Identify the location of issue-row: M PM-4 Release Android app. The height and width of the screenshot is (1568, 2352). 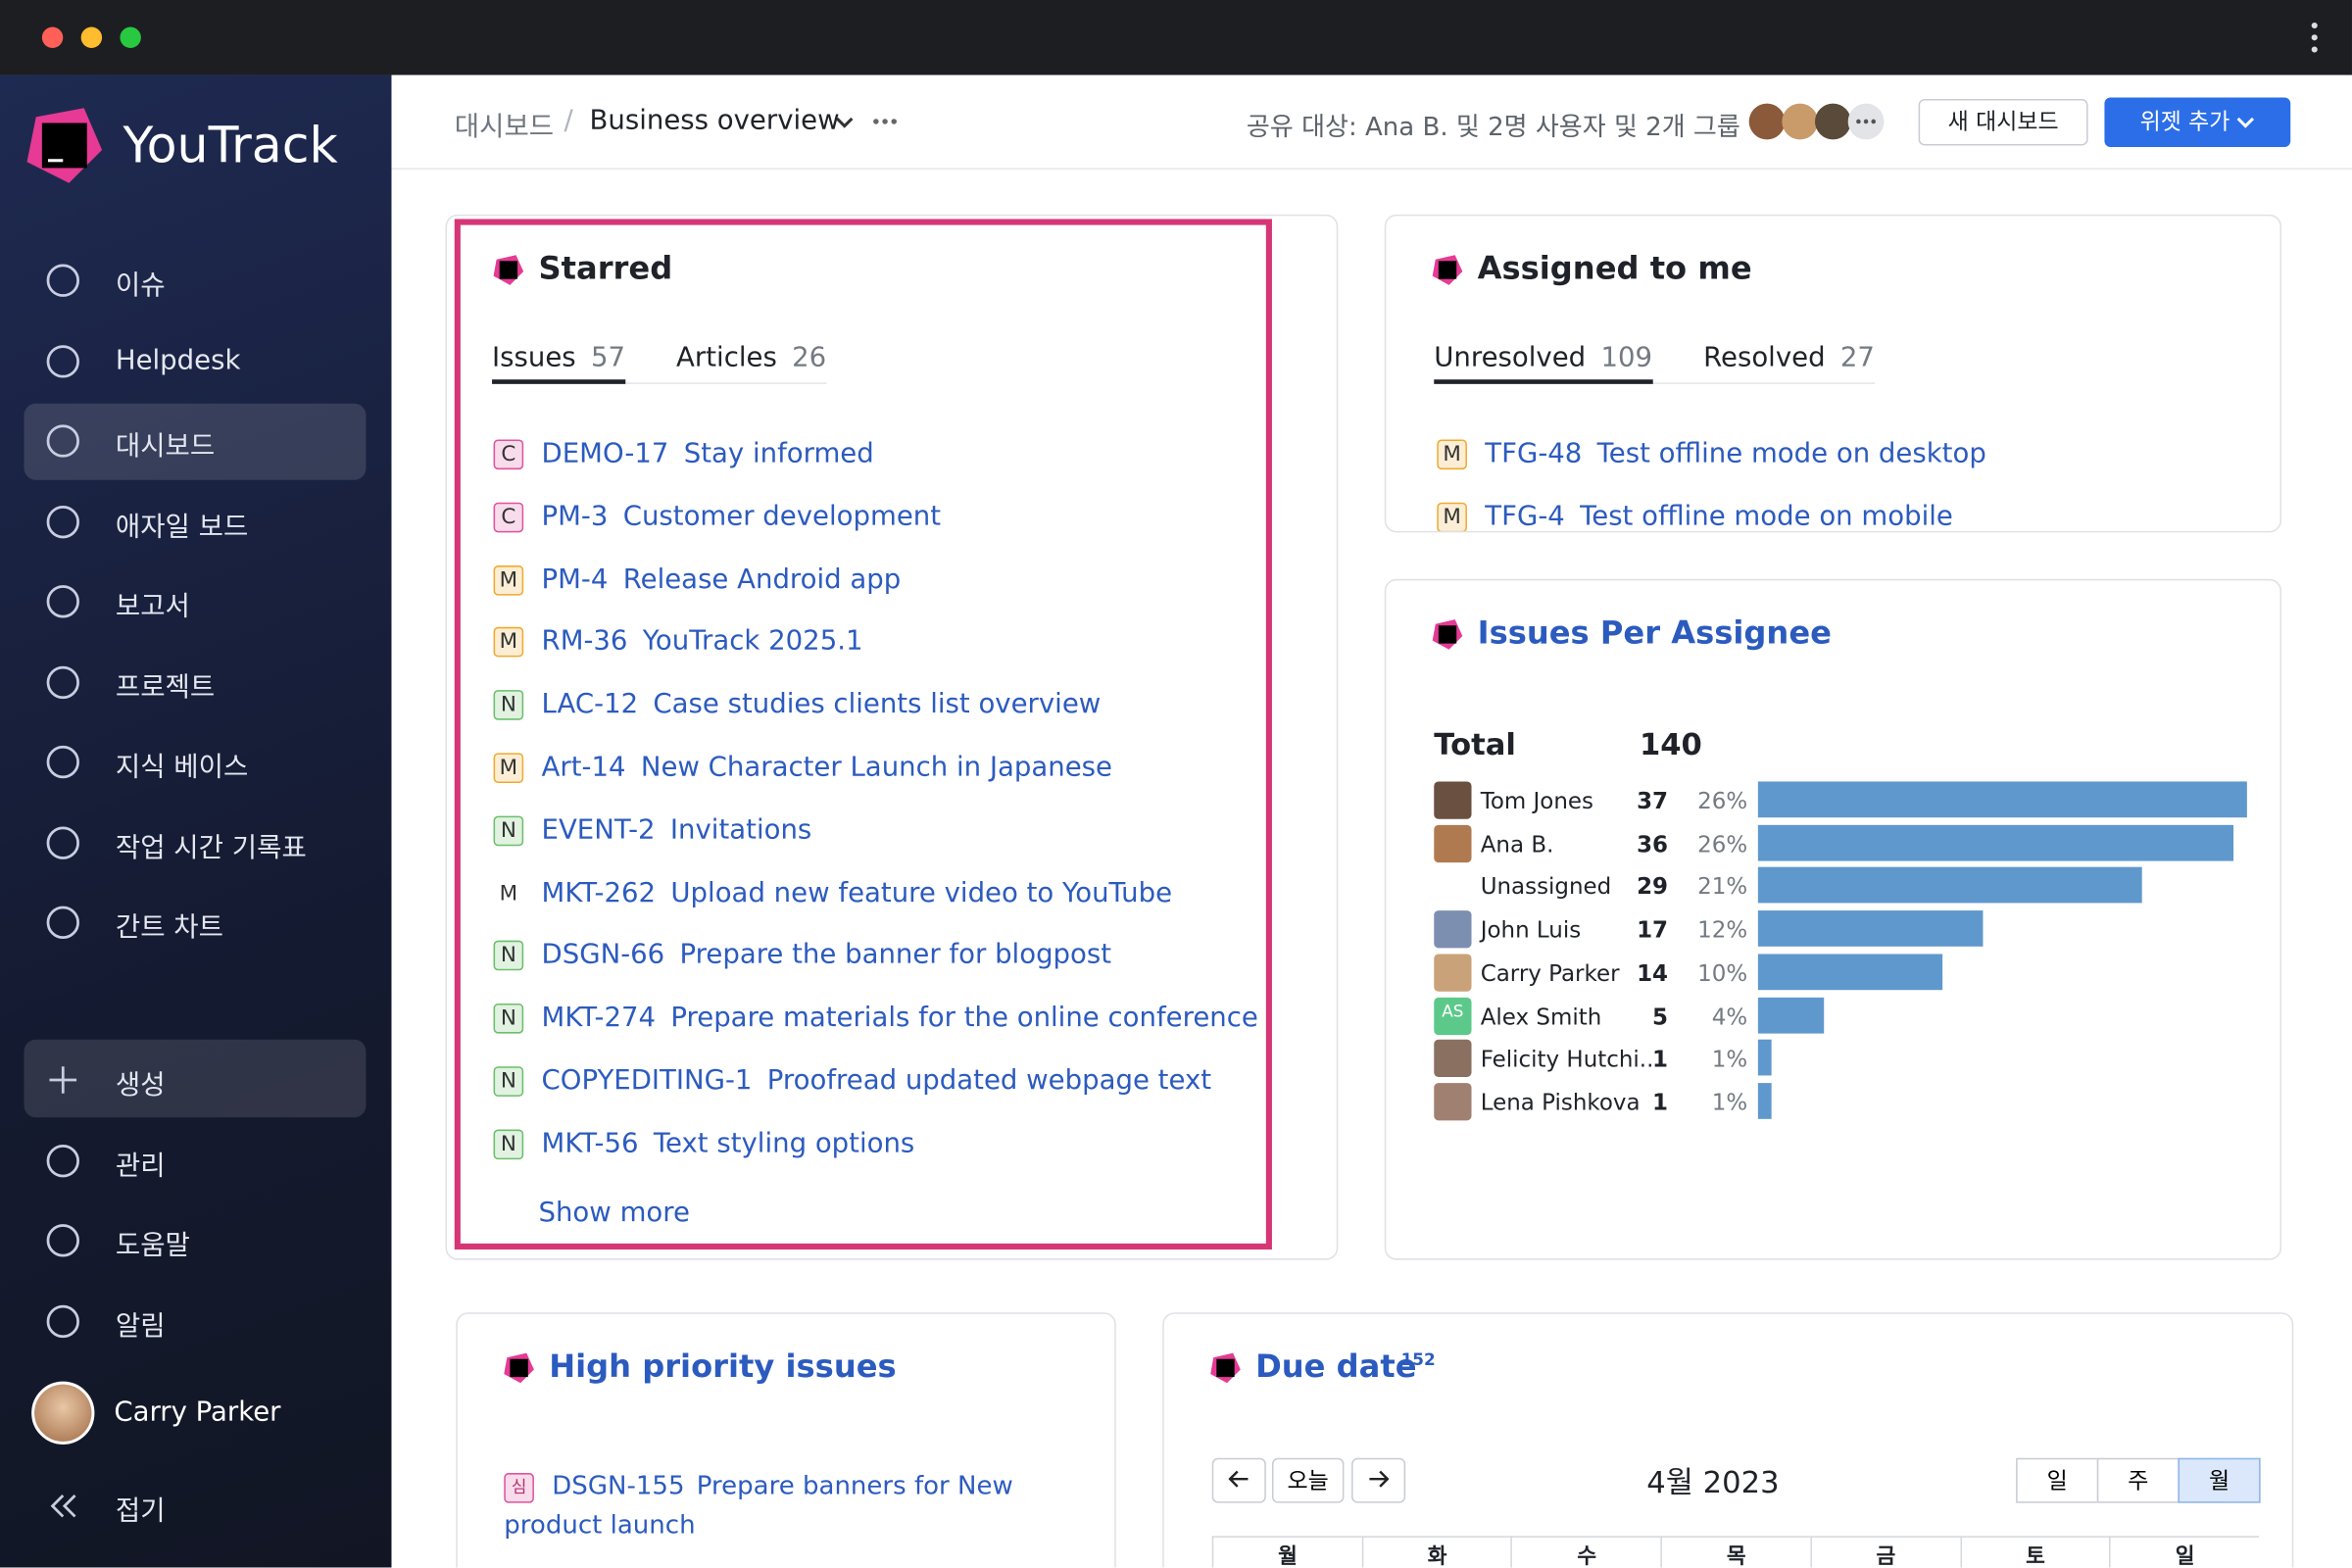
(697, 579).